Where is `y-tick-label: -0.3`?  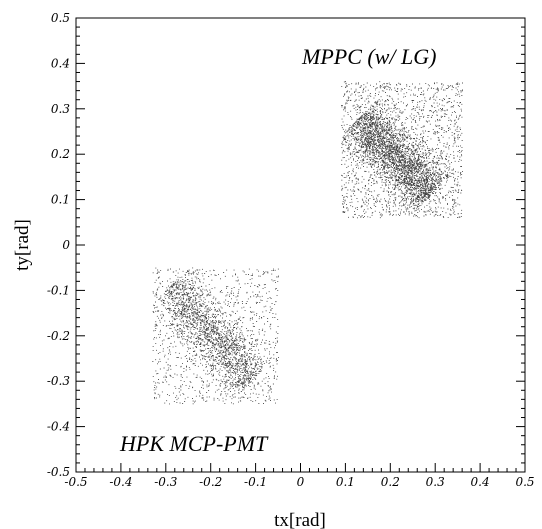
y-tick-label: -0.3 is located at coordinates (59, 381).